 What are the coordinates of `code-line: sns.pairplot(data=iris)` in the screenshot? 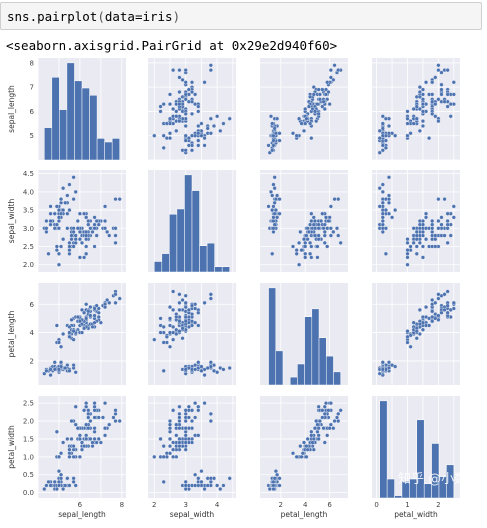 It's located at (93, 16).